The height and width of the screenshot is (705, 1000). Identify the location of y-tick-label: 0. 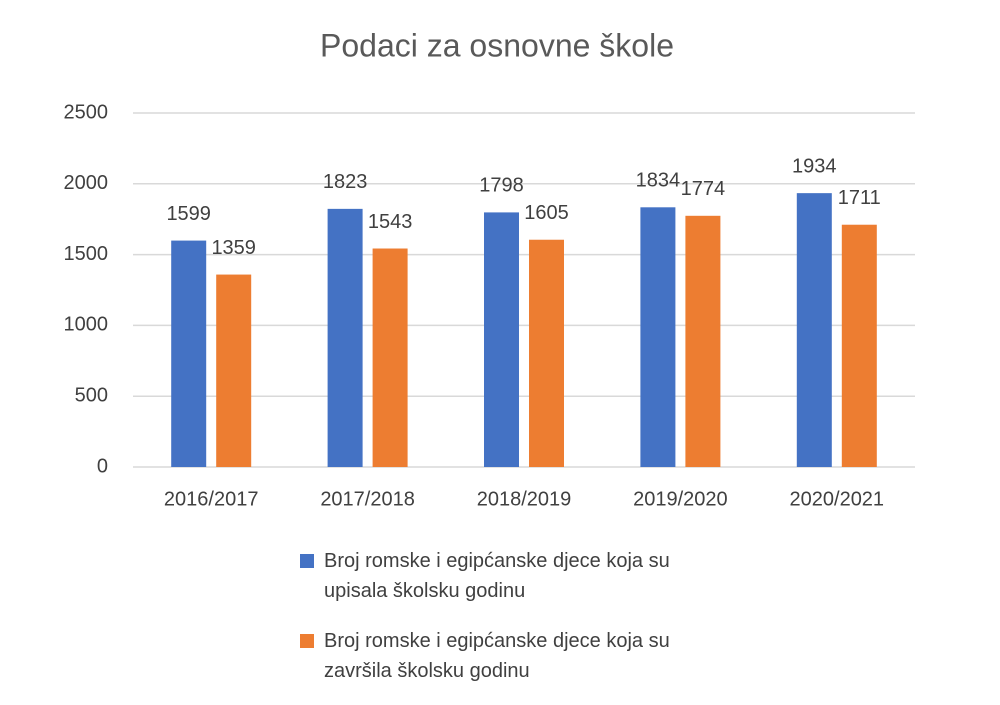
(102, 466).